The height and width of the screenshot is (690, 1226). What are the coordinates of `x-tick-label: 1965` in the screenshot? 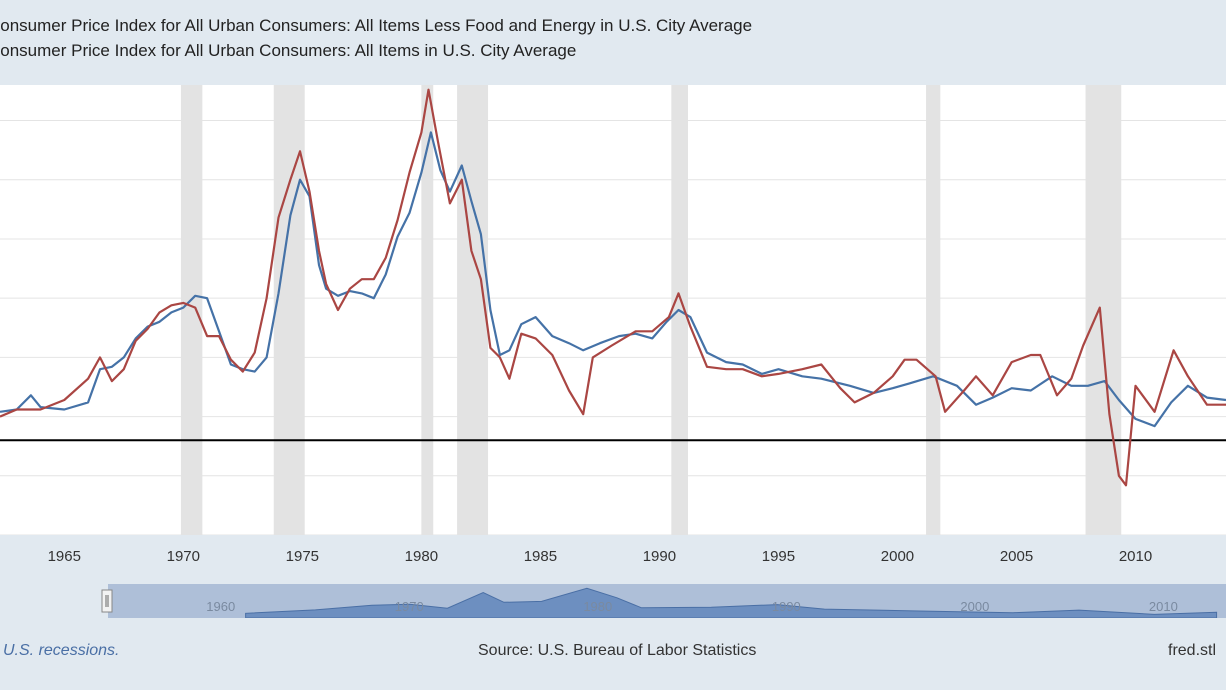 It's located at (64, 556).